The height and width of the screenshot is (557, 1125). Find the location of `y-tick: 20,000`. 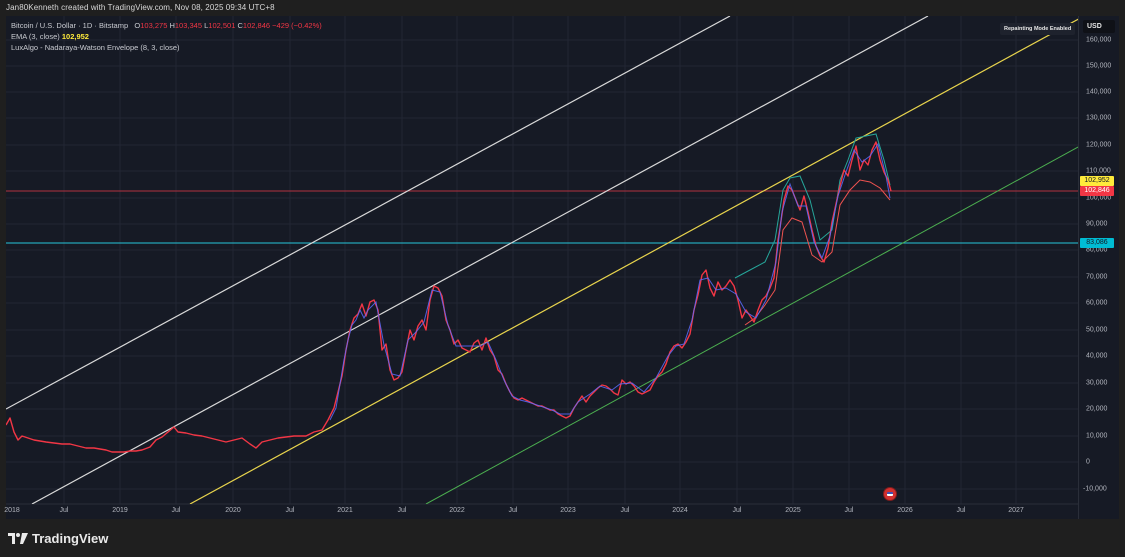

y-tick: 20,000 is located at coordinates (1097, 409).